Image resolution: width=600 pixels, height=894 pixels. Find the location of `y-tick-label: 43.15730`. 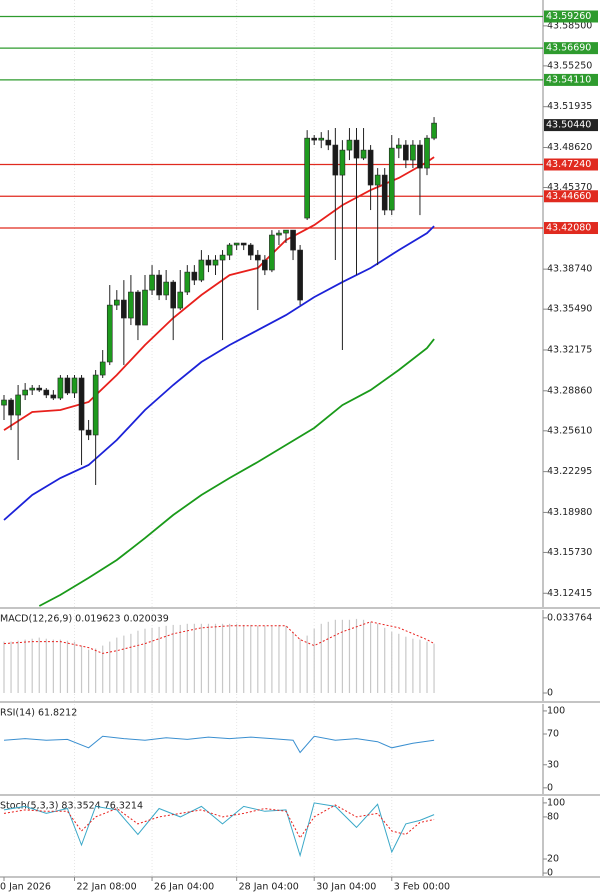

y-tick-label: 43.15730 is located at coordinates (569, 552).